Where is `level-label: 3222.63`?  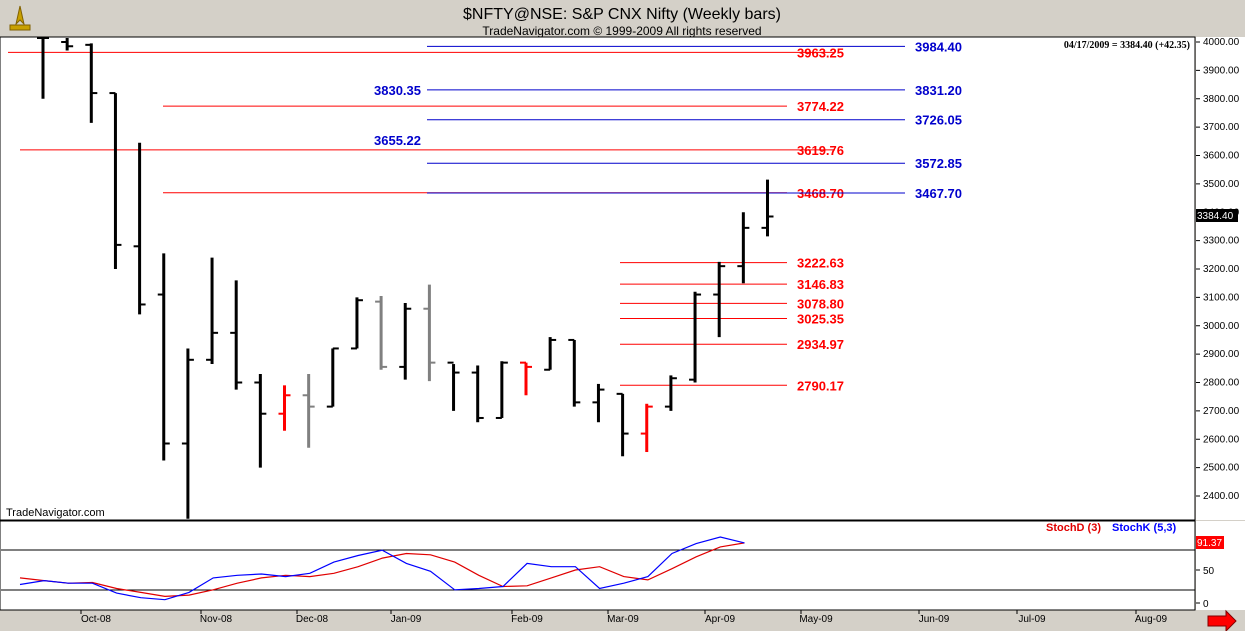
level-label: 3222.63 is located at coordinates (820, 263).